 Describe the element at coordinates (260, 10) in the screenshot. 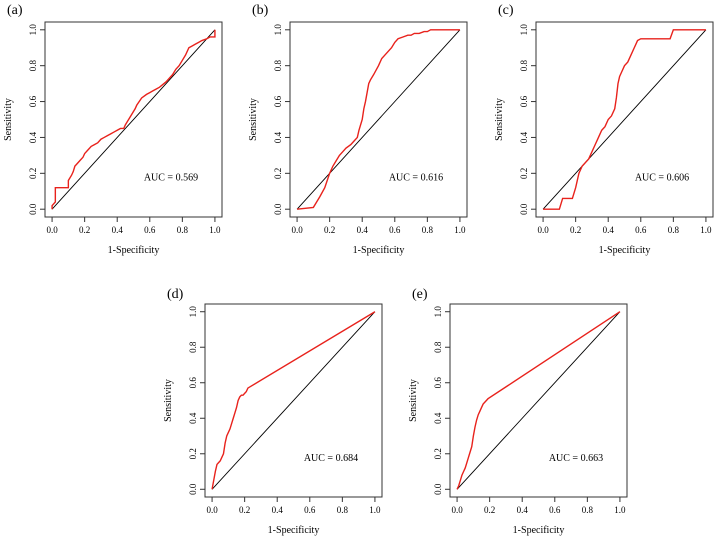

I see `panel-label: (b)` at that location.